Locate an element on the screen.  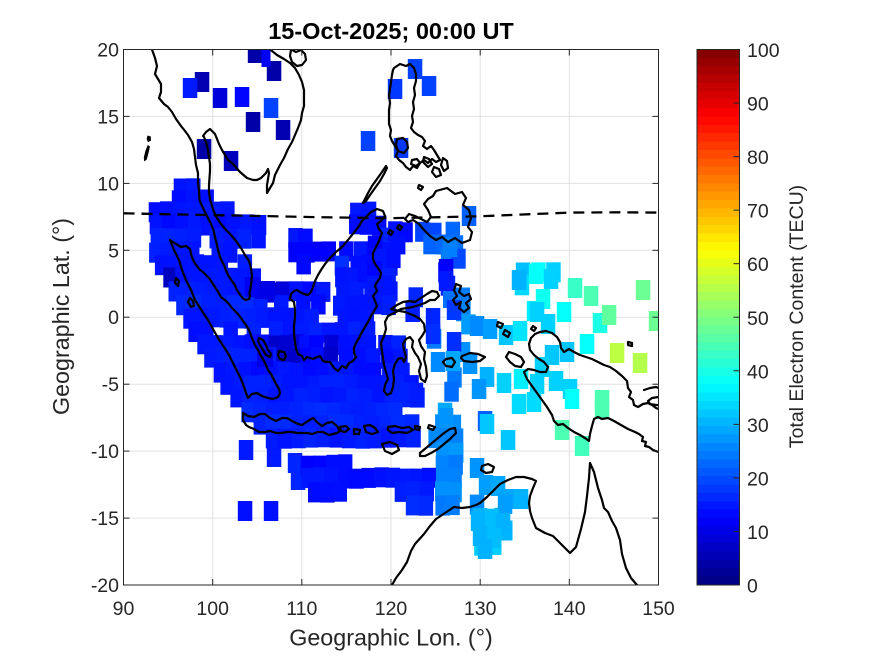
svg-text: 40 is located at coordinates (758, 372).